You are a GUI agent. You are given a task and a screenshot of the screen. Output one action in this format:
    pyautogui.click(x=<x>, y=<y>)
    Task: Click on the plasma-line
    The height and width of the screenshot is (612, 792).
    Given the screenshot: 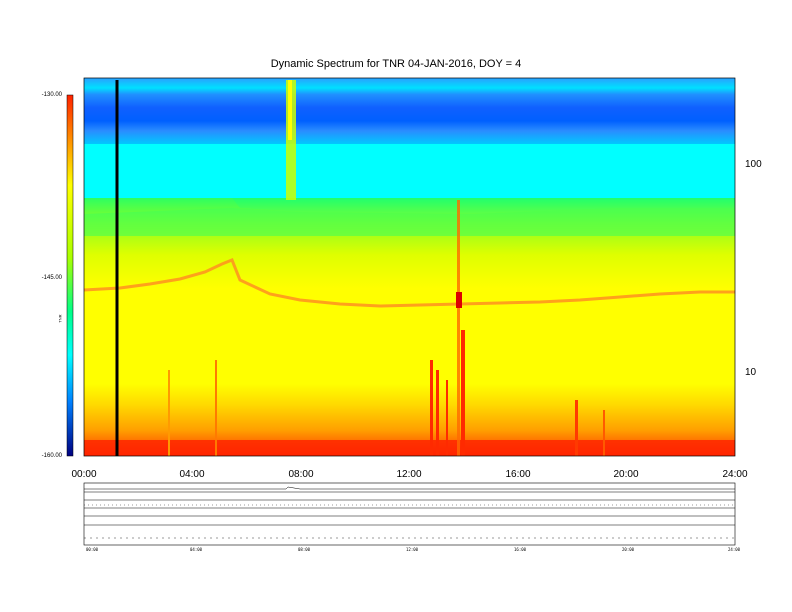 What is the action you would take?
    pyautogui.click(x=409, y=283)
    